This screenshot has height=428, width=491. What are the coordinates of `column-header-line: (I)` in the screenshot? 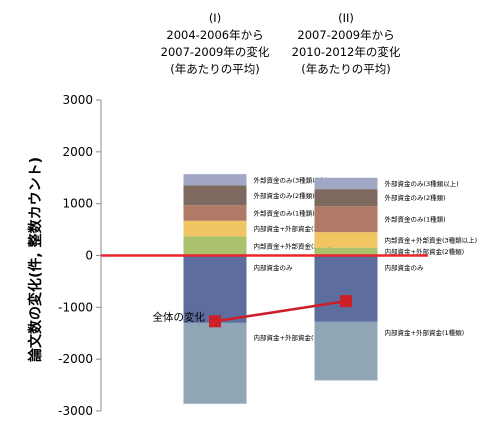 It's located at (215, 18).